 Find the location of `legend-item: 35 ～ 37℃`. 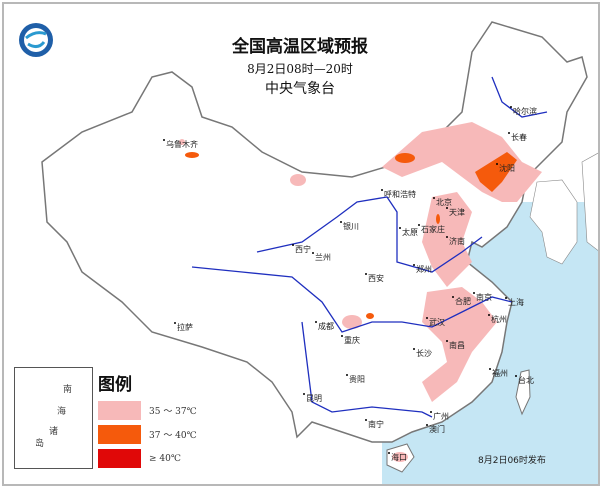

legend-item: 35 ～ 37℃ is located at coordinates (147, 410).